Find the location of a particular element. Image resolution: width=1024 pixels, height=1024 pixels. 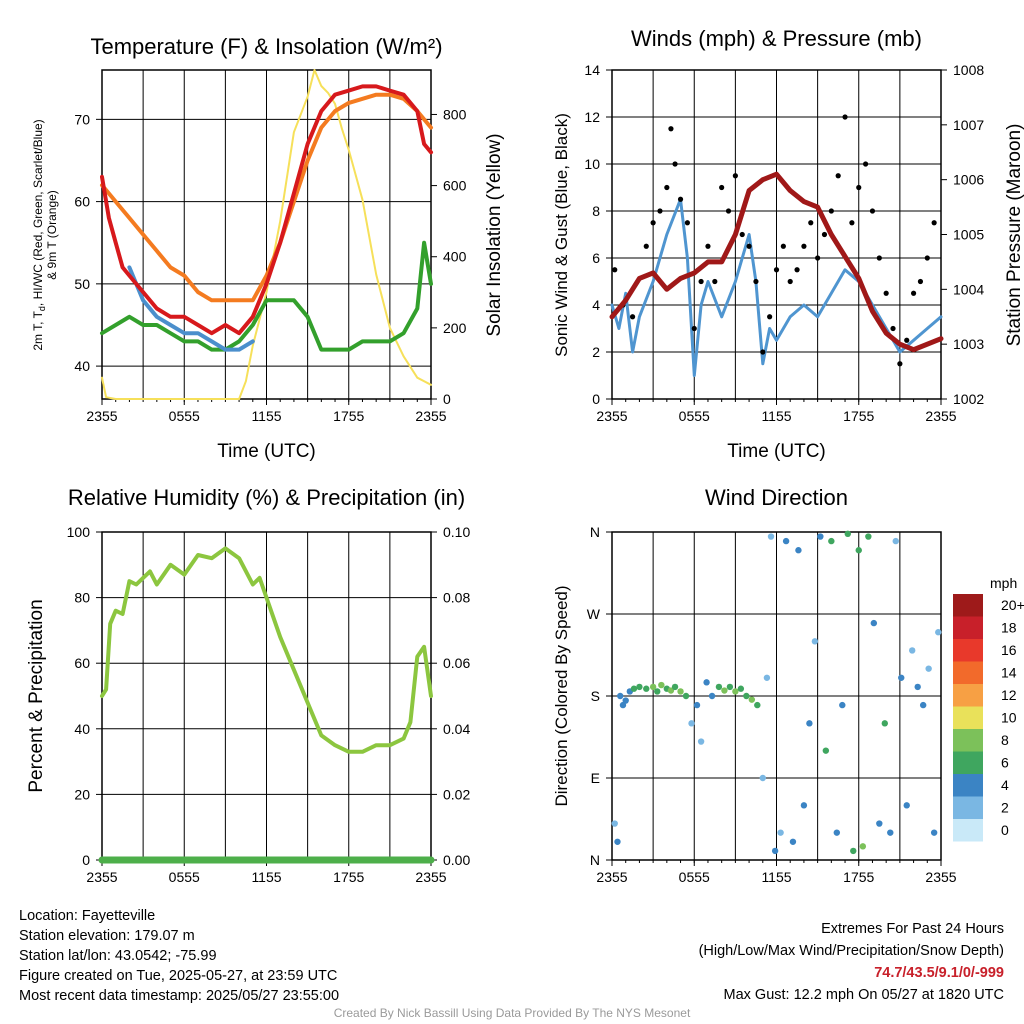

y-tick-label: 70 is located at coordinates (82, 119).